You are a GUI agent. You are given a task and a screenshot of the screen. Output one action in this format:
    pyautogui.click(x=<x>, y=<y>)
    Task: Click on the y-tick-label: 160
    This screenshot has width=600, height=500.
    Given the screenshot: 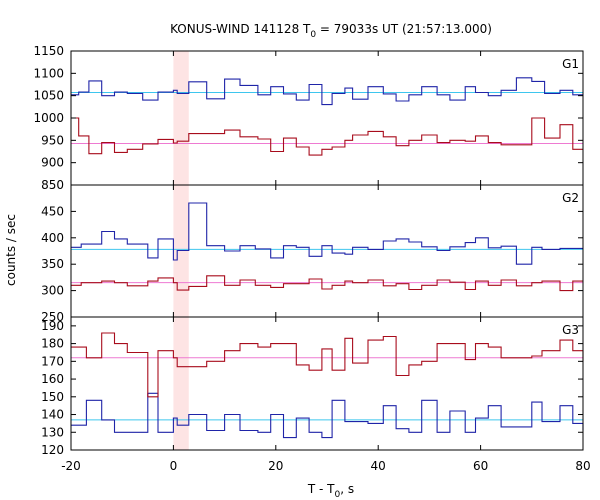 What is the action you would take?
    pyautogui.click(x=52, y=379)
    